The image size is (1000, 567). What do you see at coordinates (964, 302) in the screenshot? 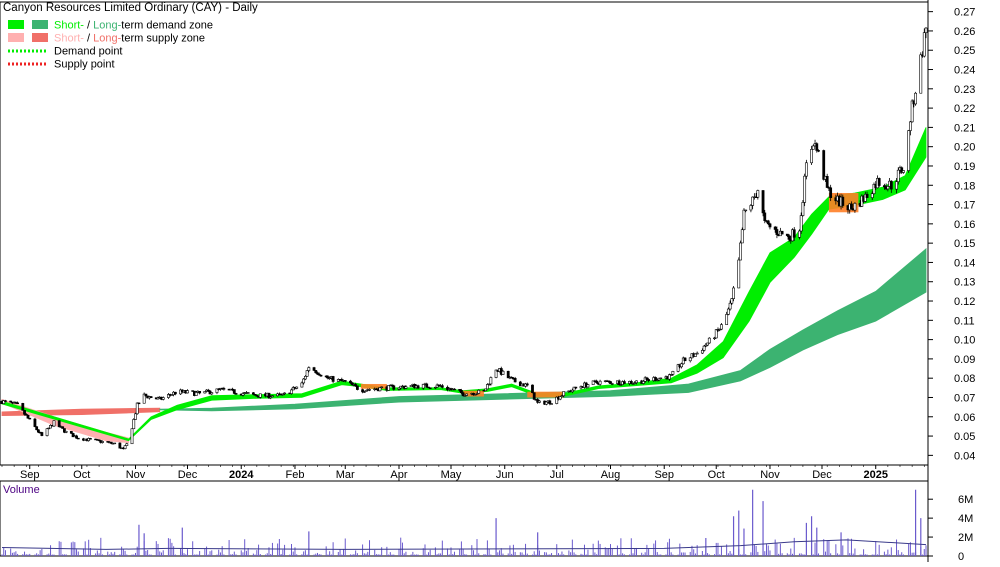
I see `price-tick-label: 0.12` at bounding box center [964, 302].